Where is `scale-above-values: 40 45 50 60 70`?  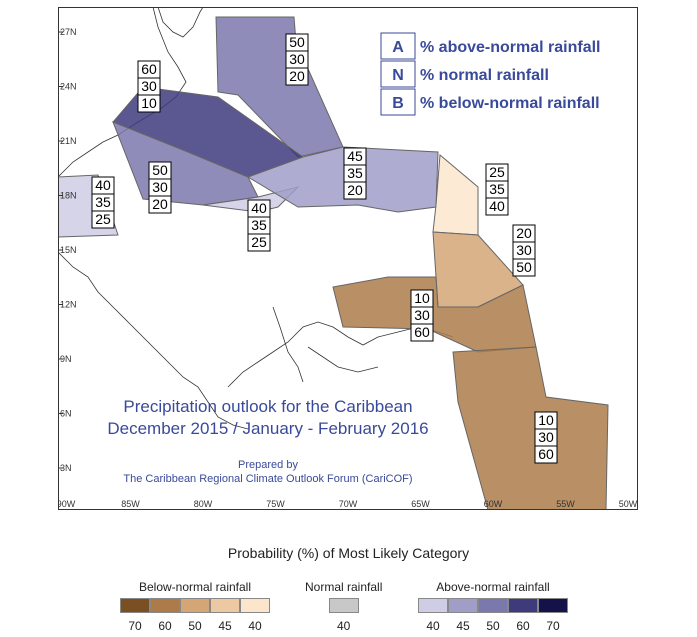
scale-above-values: 40 45 50 60 70 is located at coordinates (493, 626).